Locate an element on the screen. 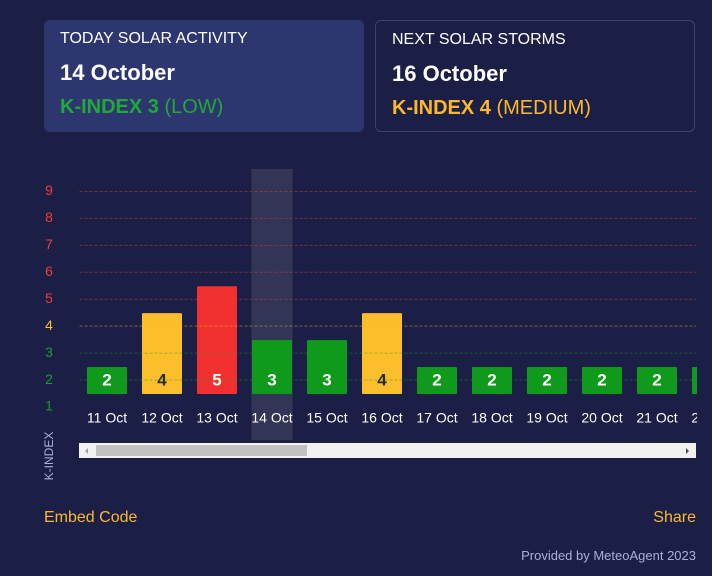 Image resolution: width=712 pixels, height=576 pixels. y-tick-label: 6 is located at coordinates (49, 271).